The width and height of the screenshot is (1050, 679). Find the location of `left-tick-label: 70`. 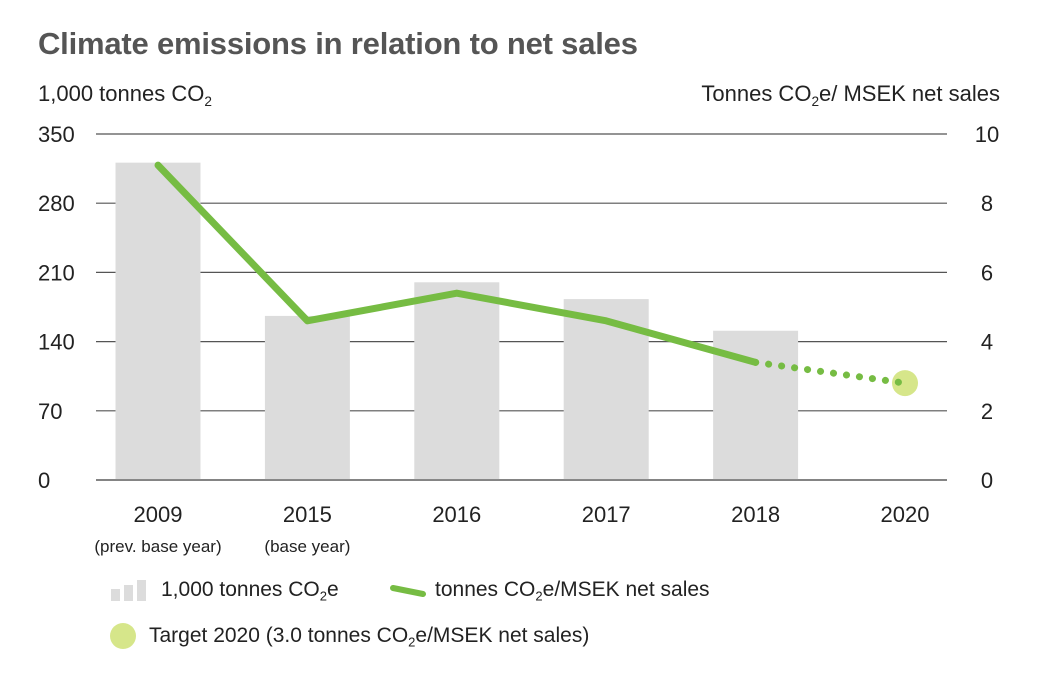

left-tick-label: 70 is located at coordinates (50, 411).